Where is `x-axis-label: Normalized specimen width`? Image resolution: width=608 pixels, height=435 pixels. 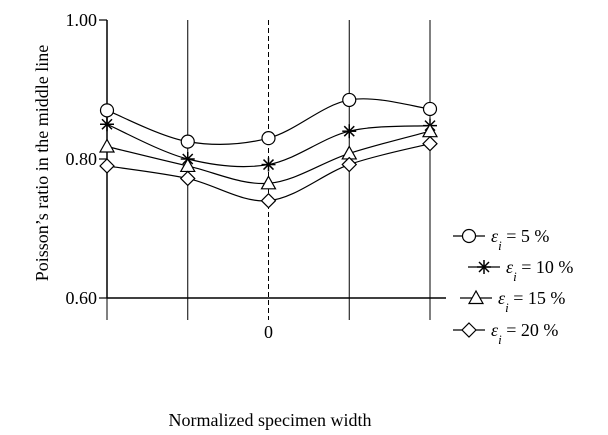 x-axis-label: Normalized specimen width is located at coordinates (270, 420).